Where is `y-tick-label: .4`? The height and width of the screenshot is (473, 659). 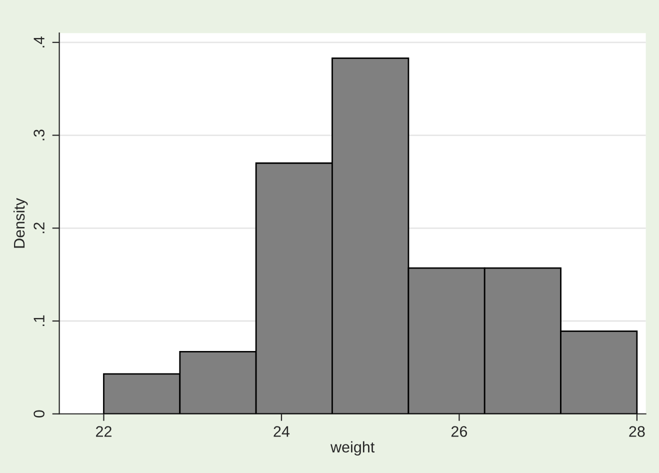 y-tick-label: .4 is located at coordinates (39, 42).